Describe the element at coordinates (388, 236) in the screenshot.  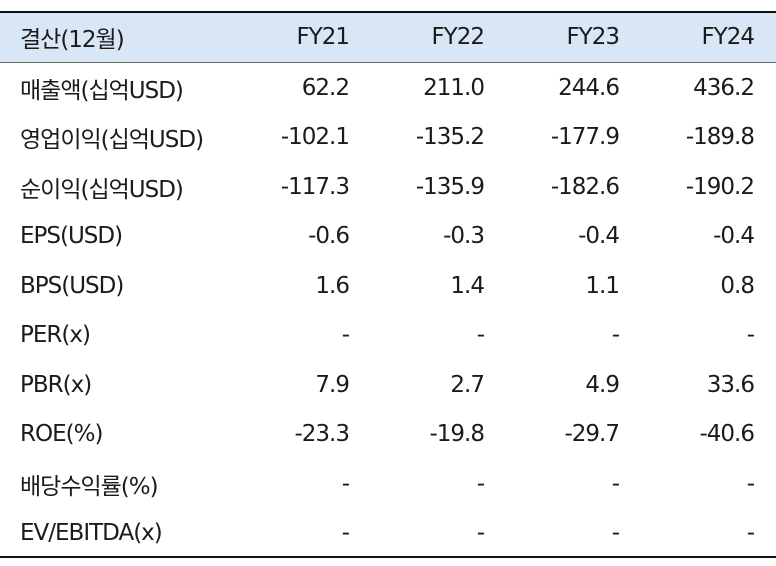
I see `table-row-eps: EPS(USD) -0.6 -0.3 -0.4 -0.4` at that location.